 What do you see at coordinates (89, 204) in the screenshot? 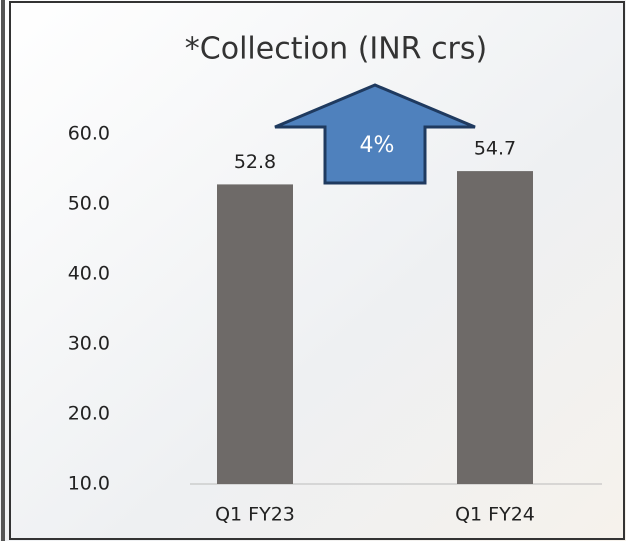
I see `y-tick-label: 50.0` at bounding box center [89, 204].